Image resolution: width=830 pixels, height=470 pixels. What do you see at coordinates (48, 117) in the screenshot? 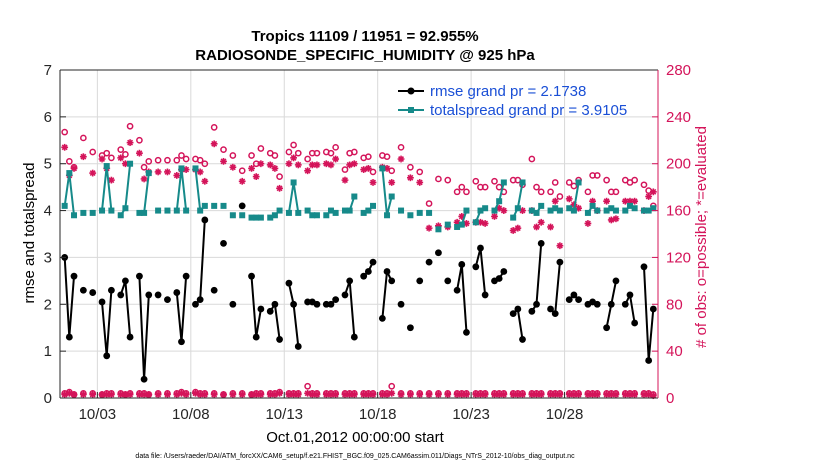
I see `y-left-tick-label: 6` at bounding box center [48, 117].